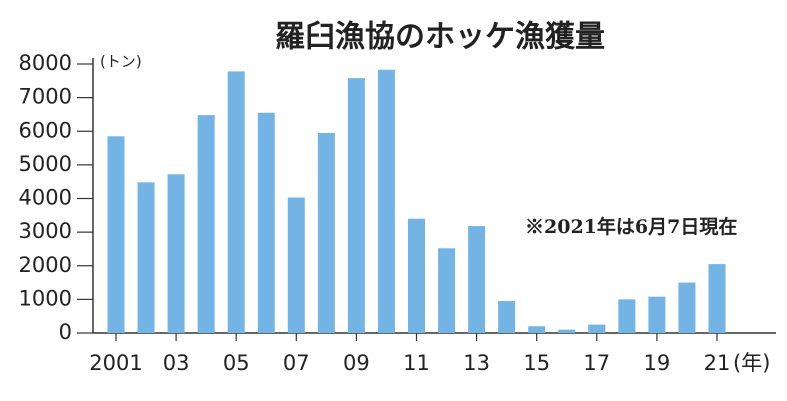 This screenshot has width=787, height=401. I want to click on x-unit: (年), so click(751, 363).